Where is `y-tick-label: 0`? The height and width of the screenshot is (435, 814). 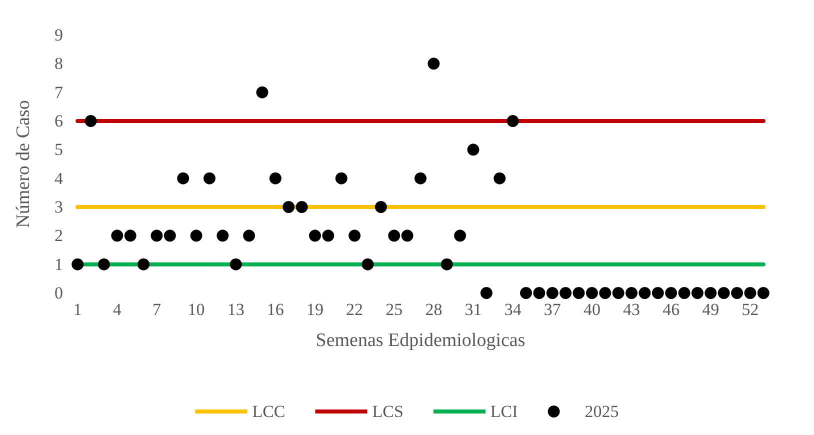 y-tick-label: 0 is located at coordinates (58, 293).